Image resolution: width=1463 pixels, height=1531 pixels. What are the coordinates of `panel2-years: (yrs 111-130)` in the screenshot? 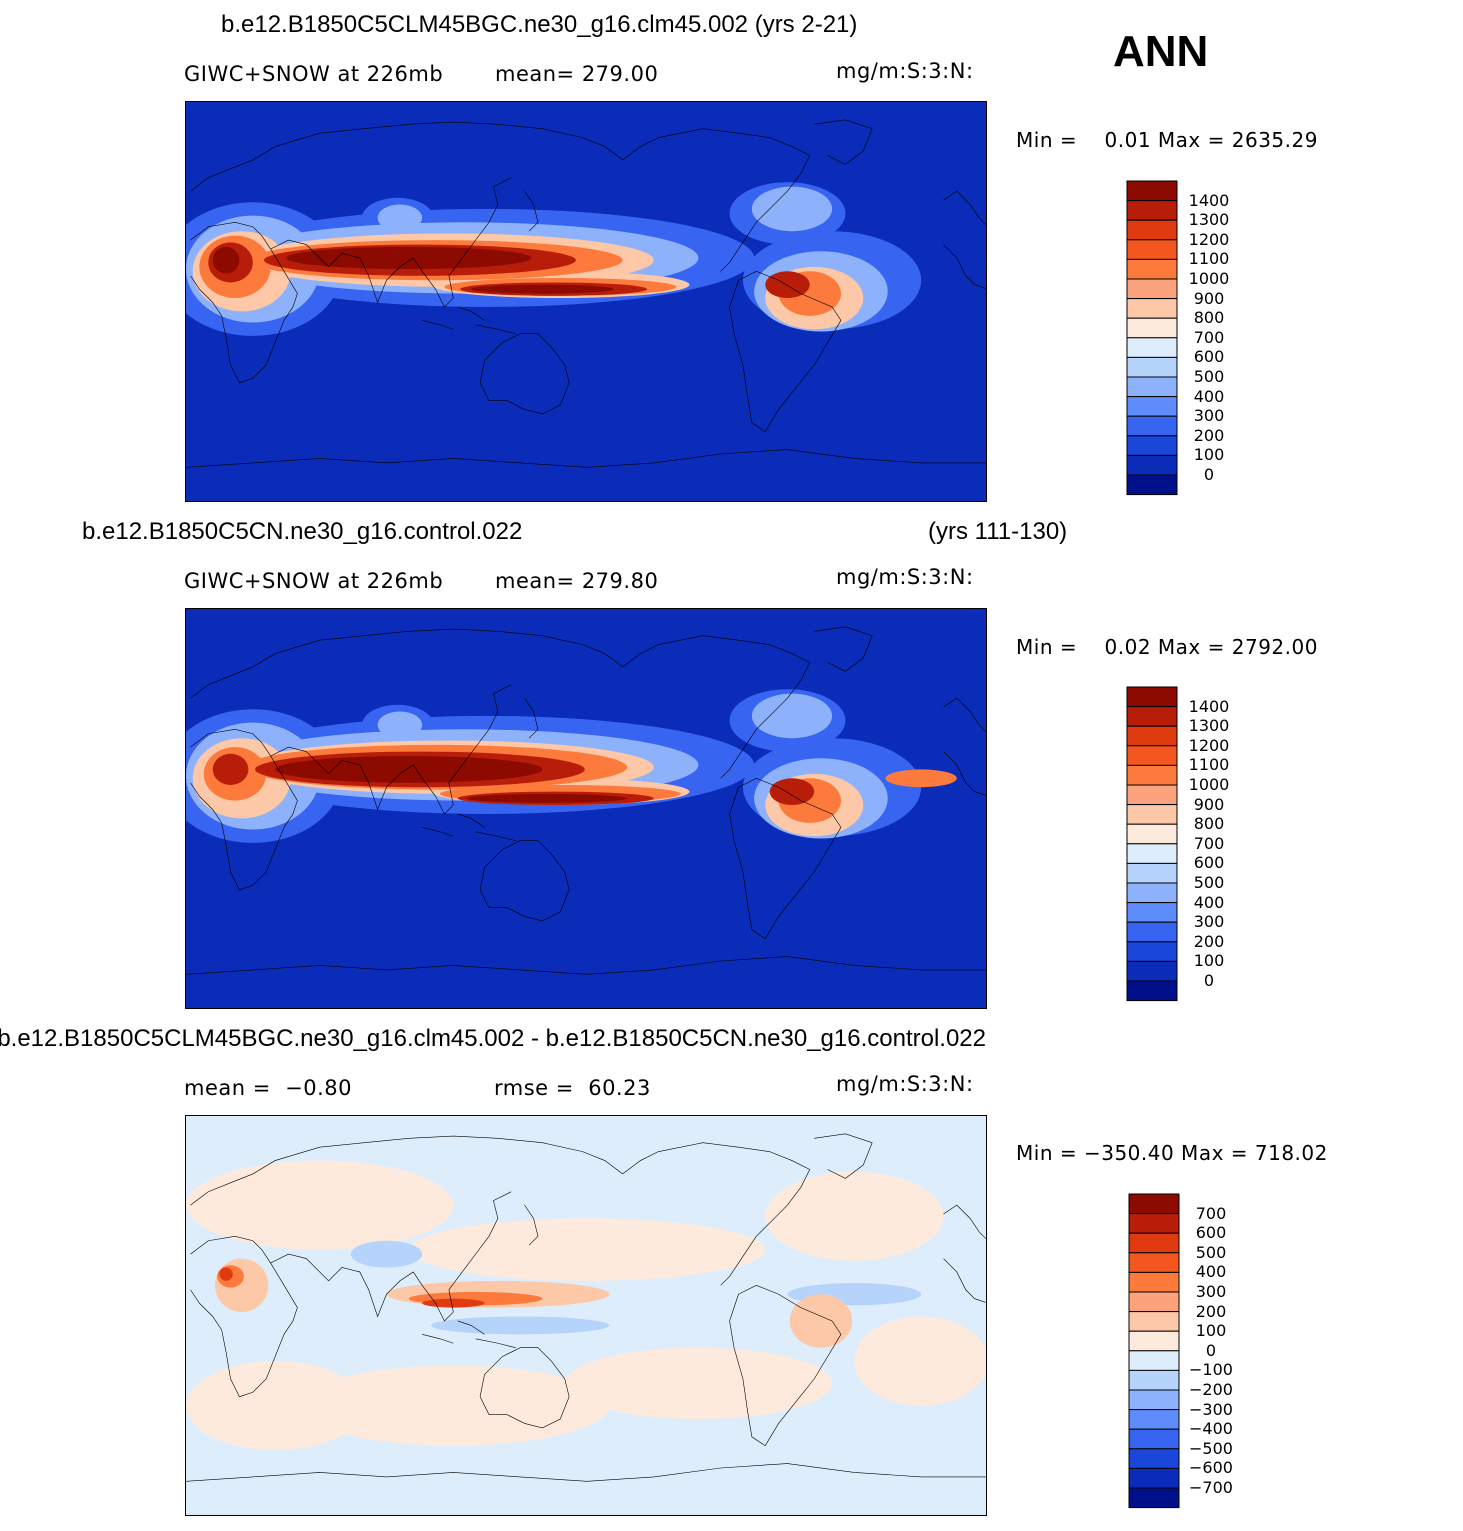 It's located at (998, 531).